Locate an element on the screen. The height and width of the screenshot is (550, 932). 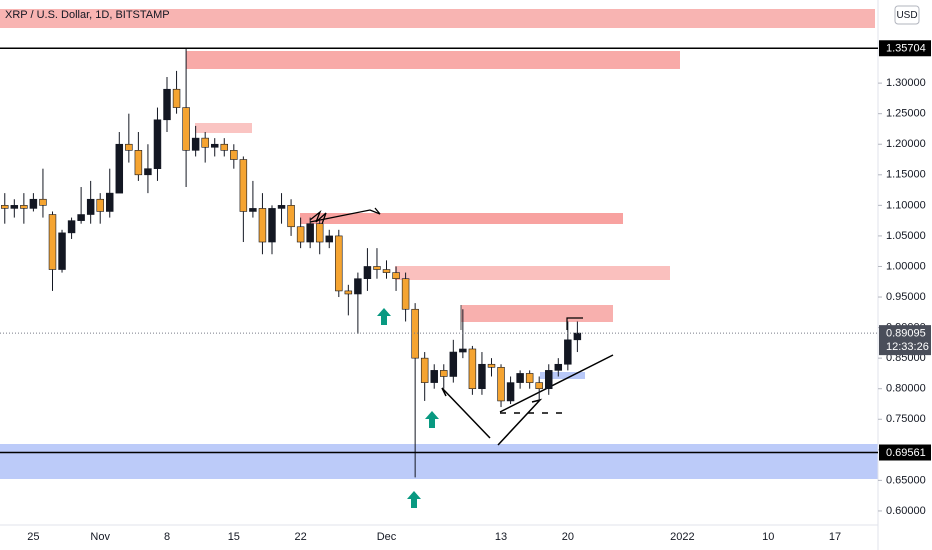
x-tick-label: 15 is located at coordinates (234, 537).